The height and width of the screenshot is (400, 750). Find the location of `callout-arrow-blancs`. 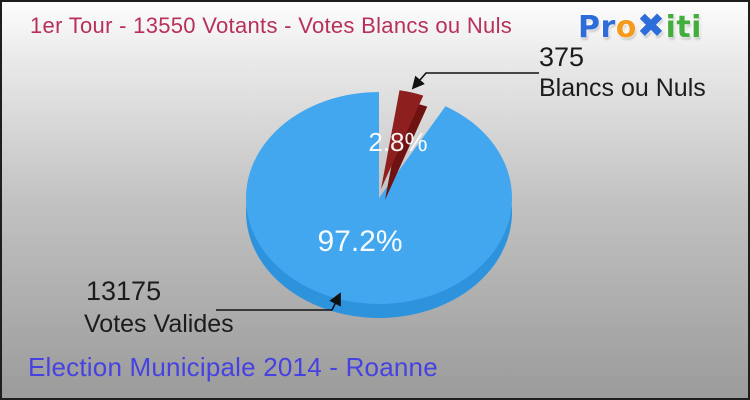

callout-arrow-blancs is located at coordinates (475, 81).